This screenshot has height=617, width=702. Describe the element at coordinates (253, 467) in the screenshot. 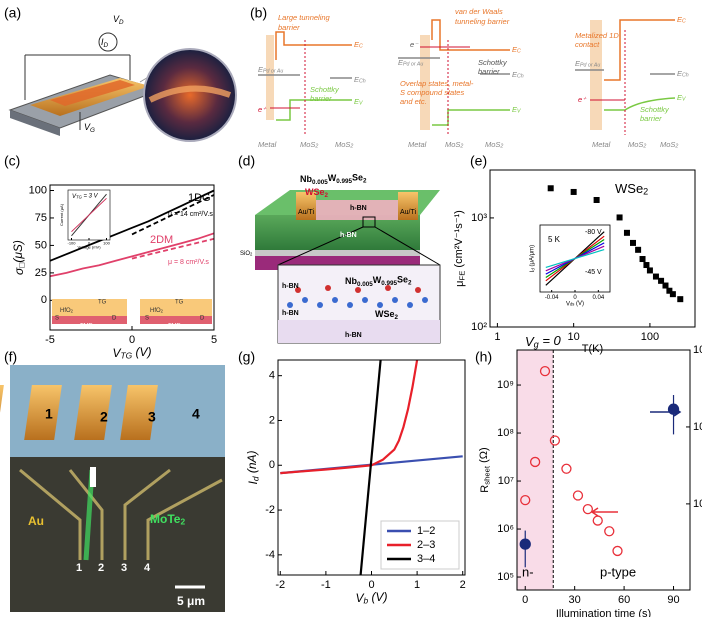

I see `y-axis-label: Id (nA)` at that location.